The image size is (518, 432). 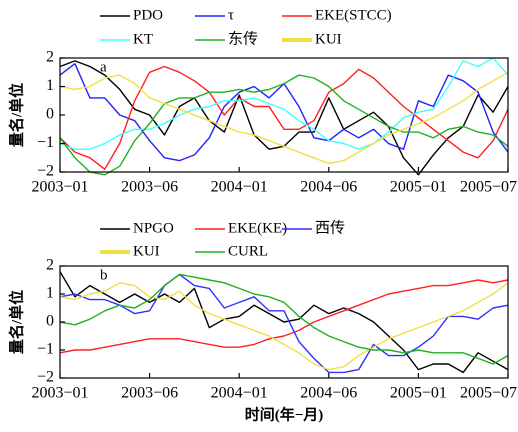 I want to click on legend-label: EKE(STCC), so click(x=353, y=15).